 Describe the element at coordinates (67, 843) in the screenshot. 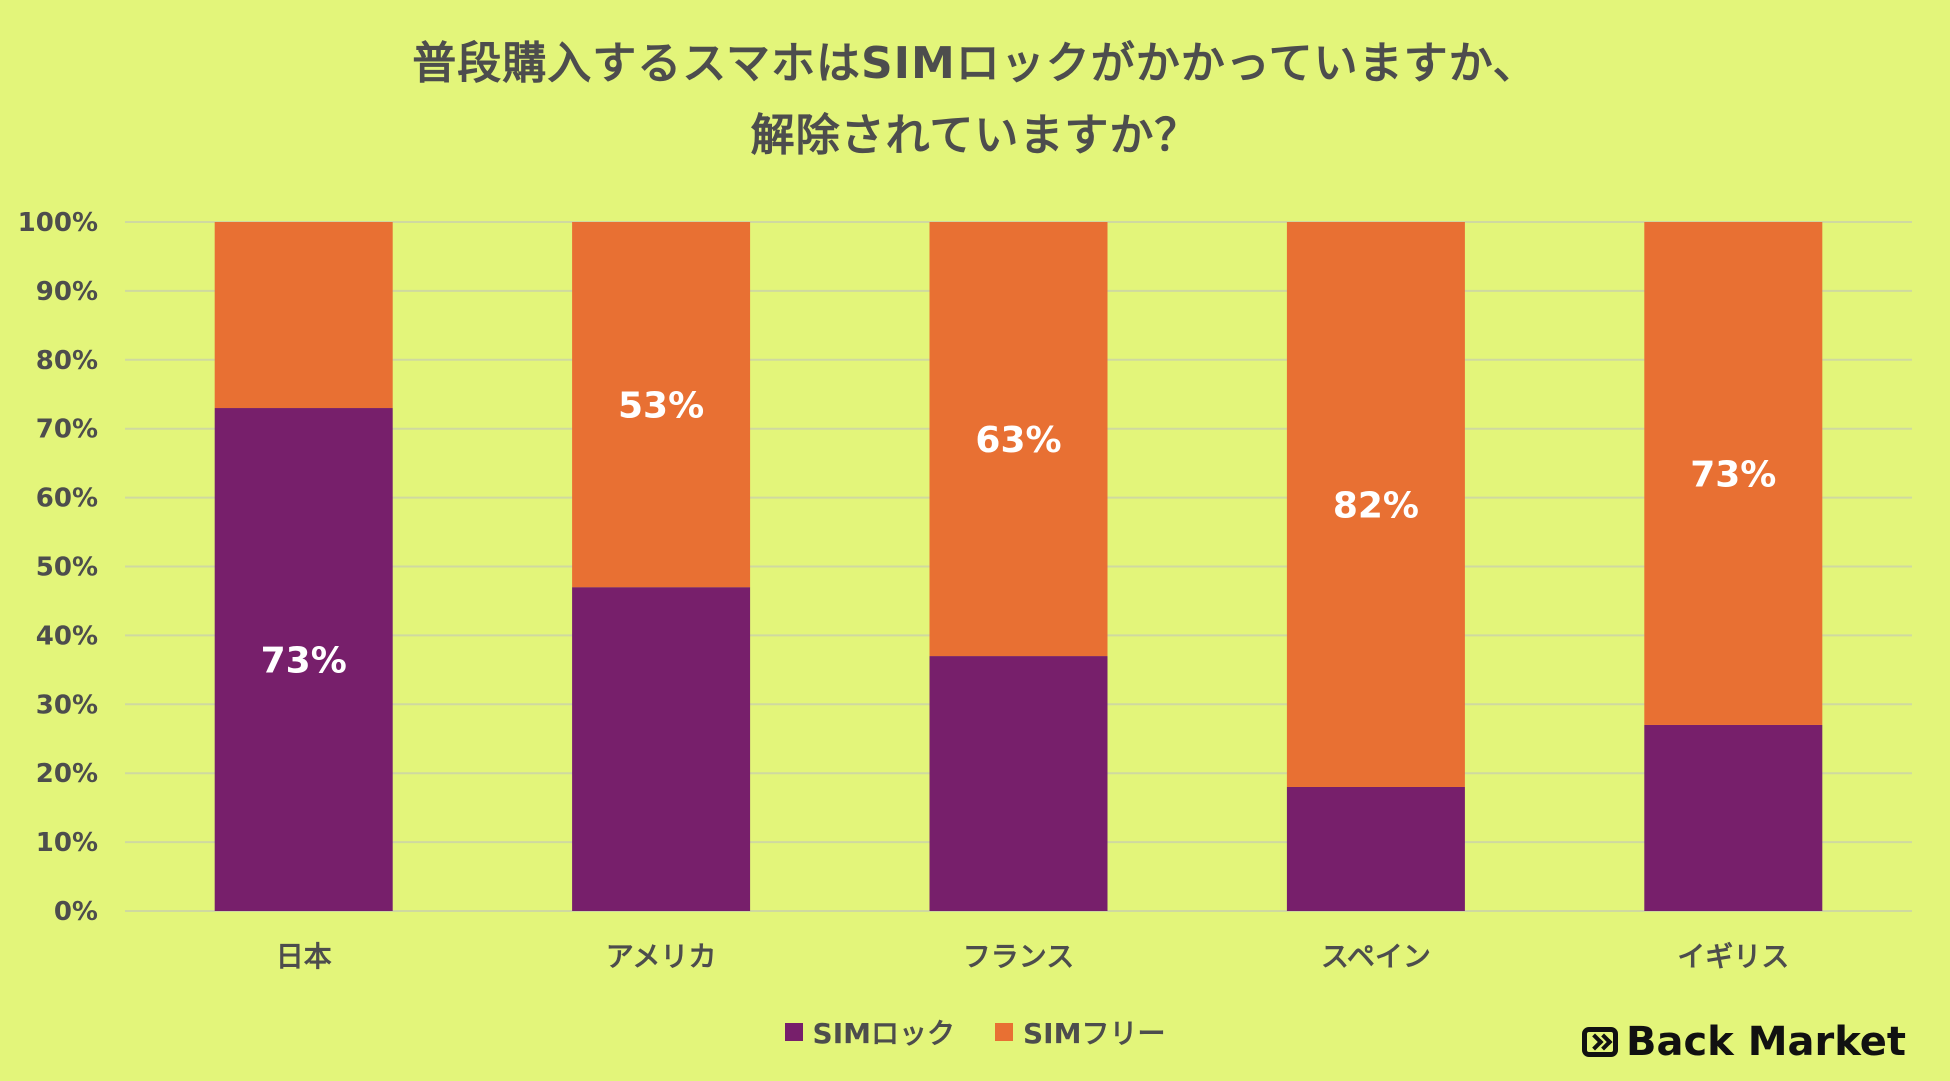

I see `y-tick-label: 10%` at that location.